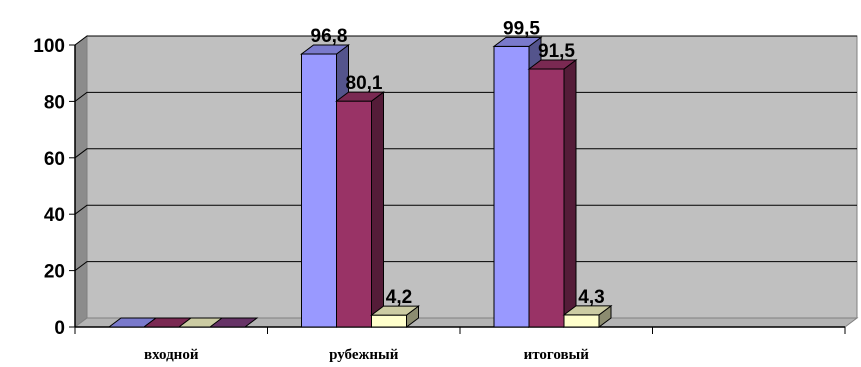  I want to click on x-tick-label: рубежный, so click(364, 355).